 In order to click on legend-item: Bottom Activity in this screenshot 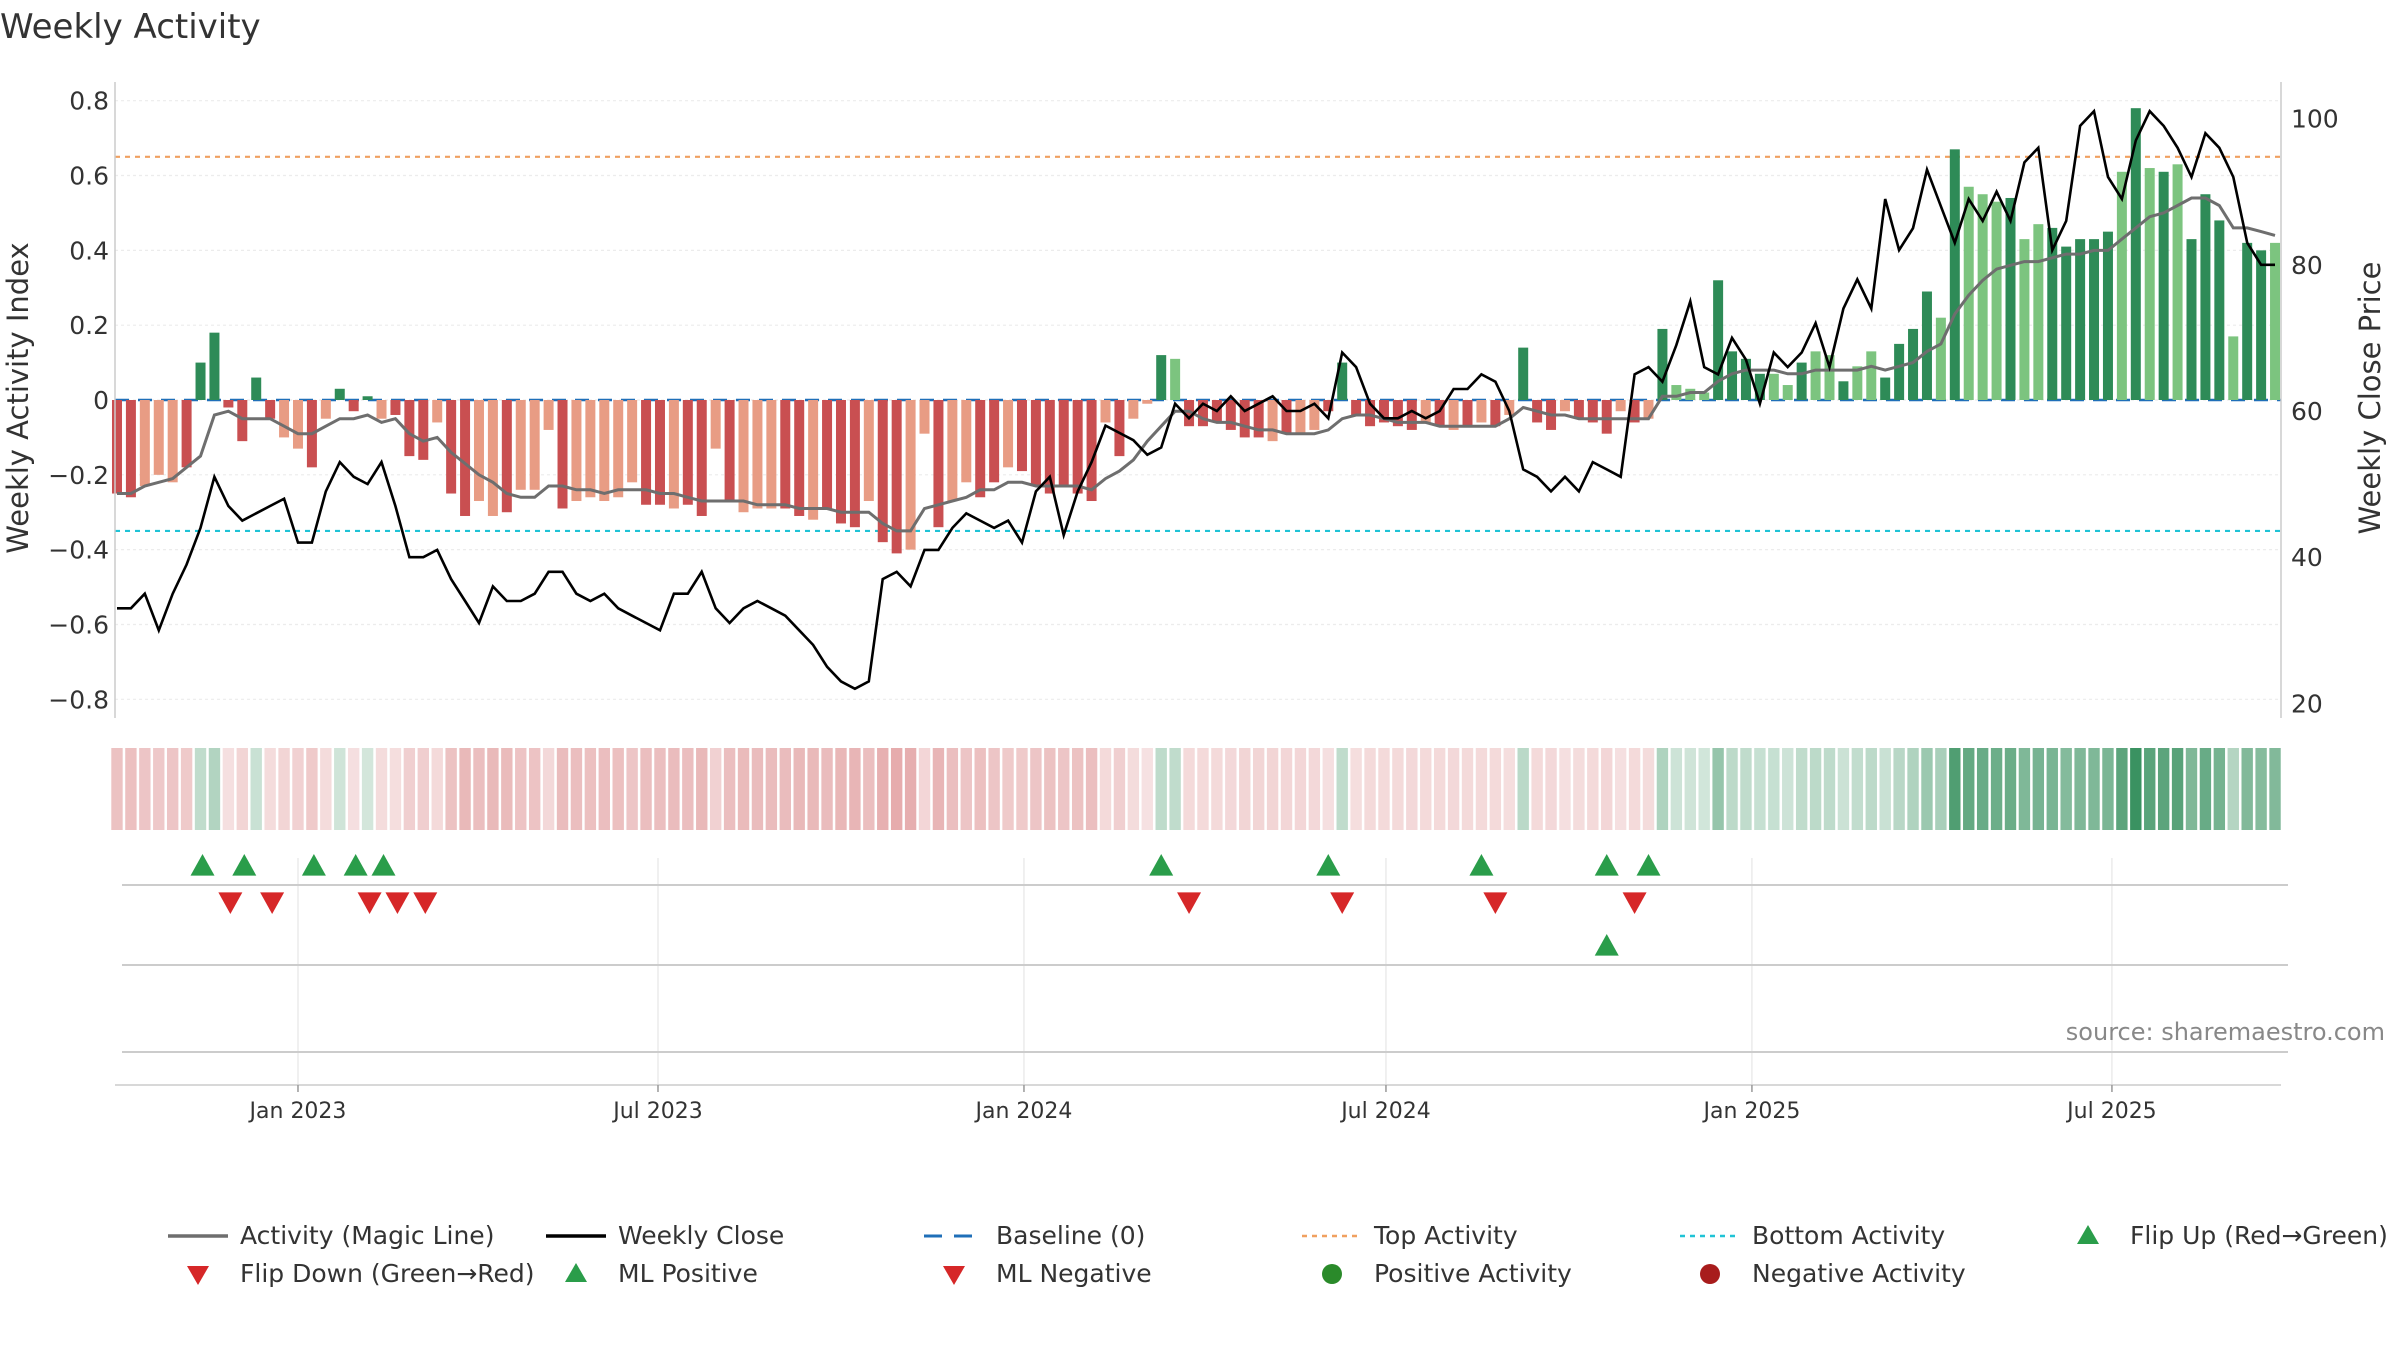, I will do `click(1812, 1235)`.